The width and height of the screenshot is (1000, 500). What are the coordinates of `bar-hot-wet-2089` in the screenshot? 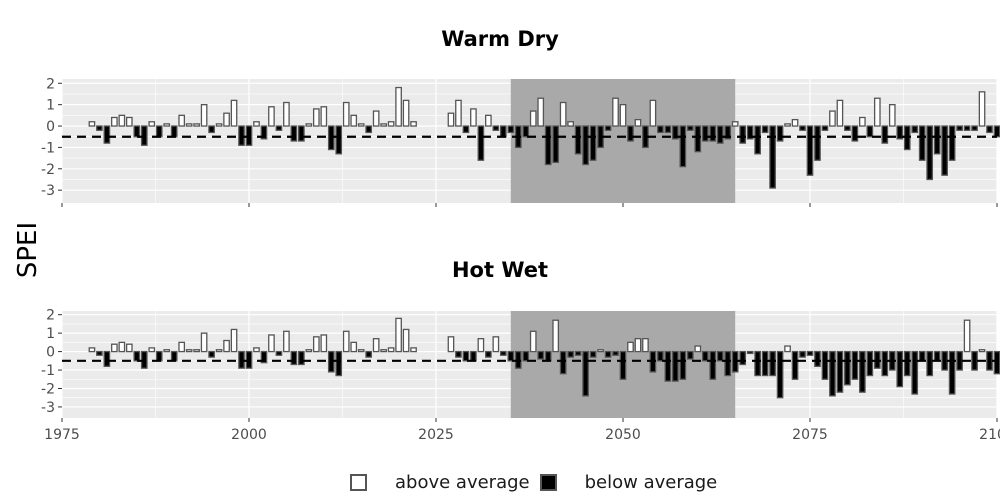 It's located at (915, 372).